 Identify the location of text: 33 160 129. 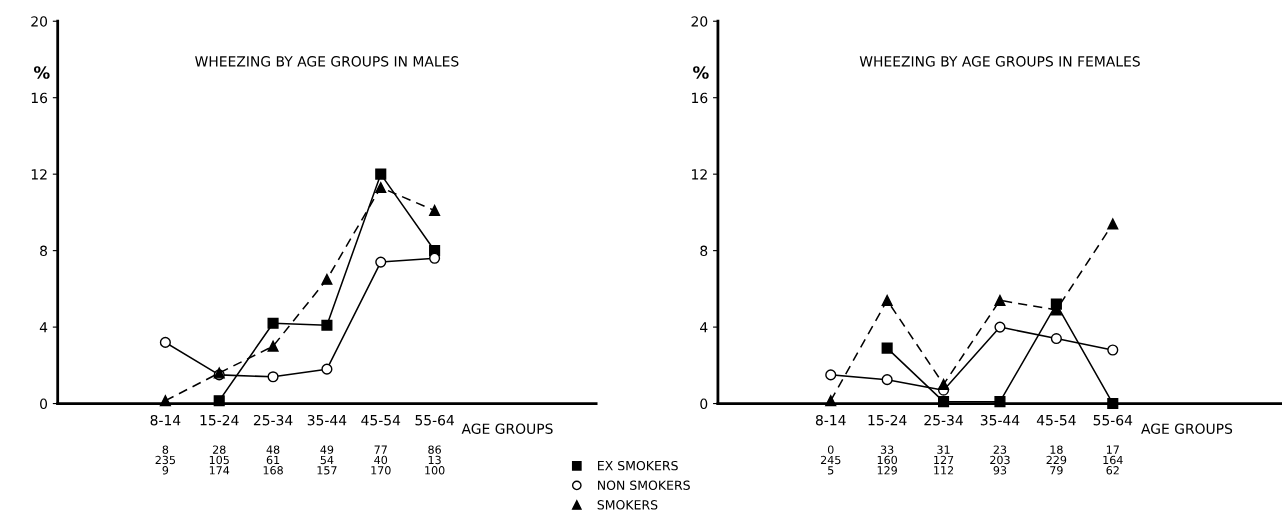
(887, 460).